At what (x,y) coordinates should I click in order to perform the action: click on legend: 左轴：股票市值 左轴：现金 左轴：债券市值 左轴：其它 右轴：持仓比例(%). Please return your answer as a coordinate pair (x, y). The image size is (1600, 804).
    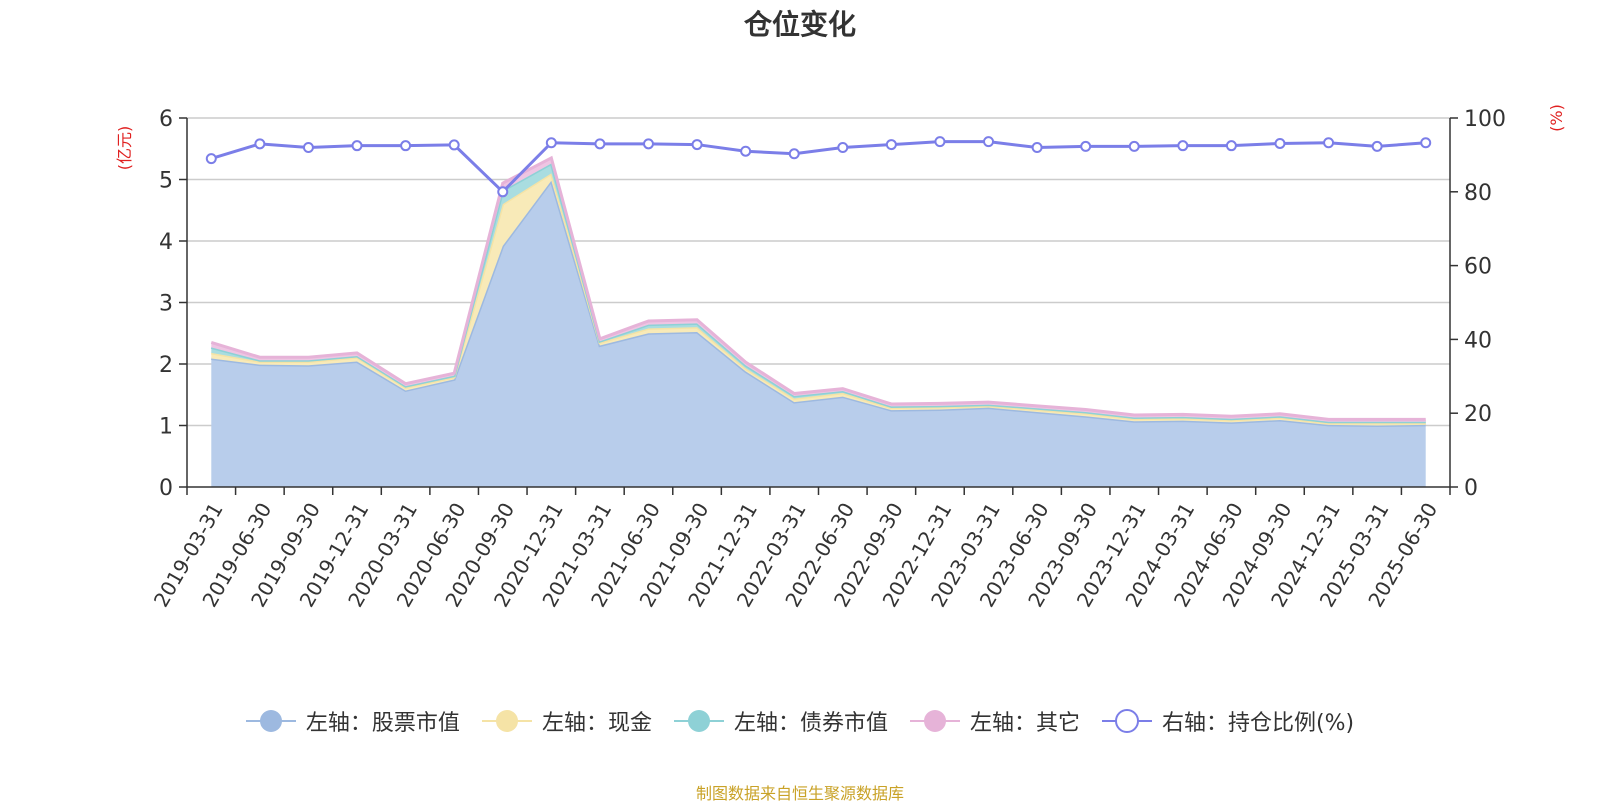
    Looking at the image, I should click on (800, 721).